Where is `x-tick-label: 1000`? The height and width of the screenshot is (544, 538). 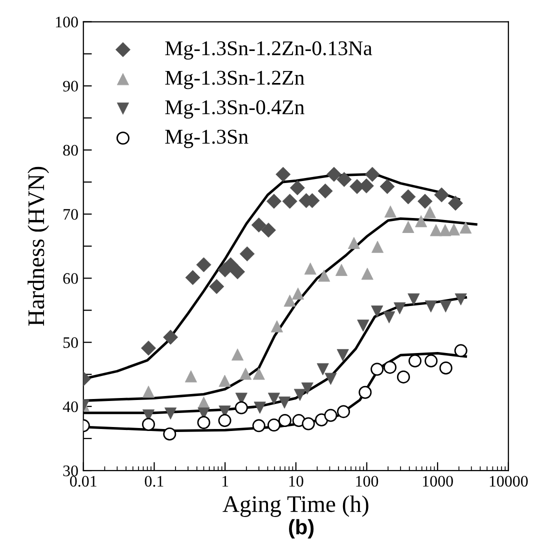 x-tick-label: 1000 is located at coordinates (438, 481).